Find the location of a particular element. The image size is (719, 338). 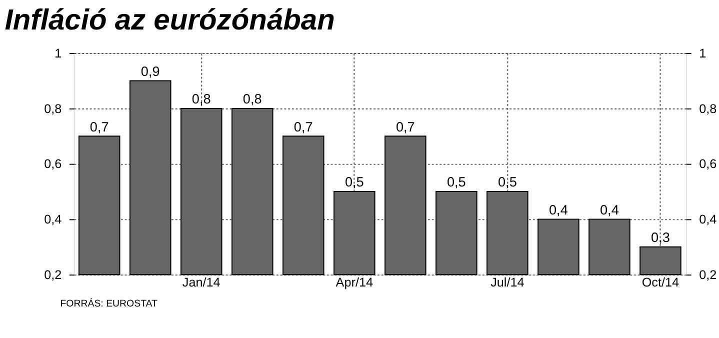

y-tick-label: 0,4 is located at coordinates (53, 219).